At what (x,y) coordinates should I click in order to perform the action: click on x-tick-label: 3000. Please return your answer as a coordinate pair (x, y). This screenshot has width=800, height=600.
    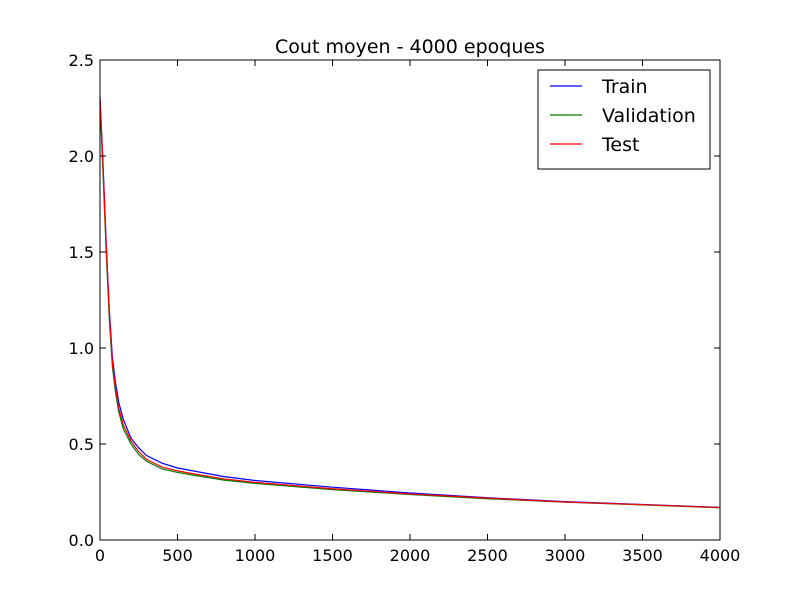
    Looking at the image, I should click on (565, 555).